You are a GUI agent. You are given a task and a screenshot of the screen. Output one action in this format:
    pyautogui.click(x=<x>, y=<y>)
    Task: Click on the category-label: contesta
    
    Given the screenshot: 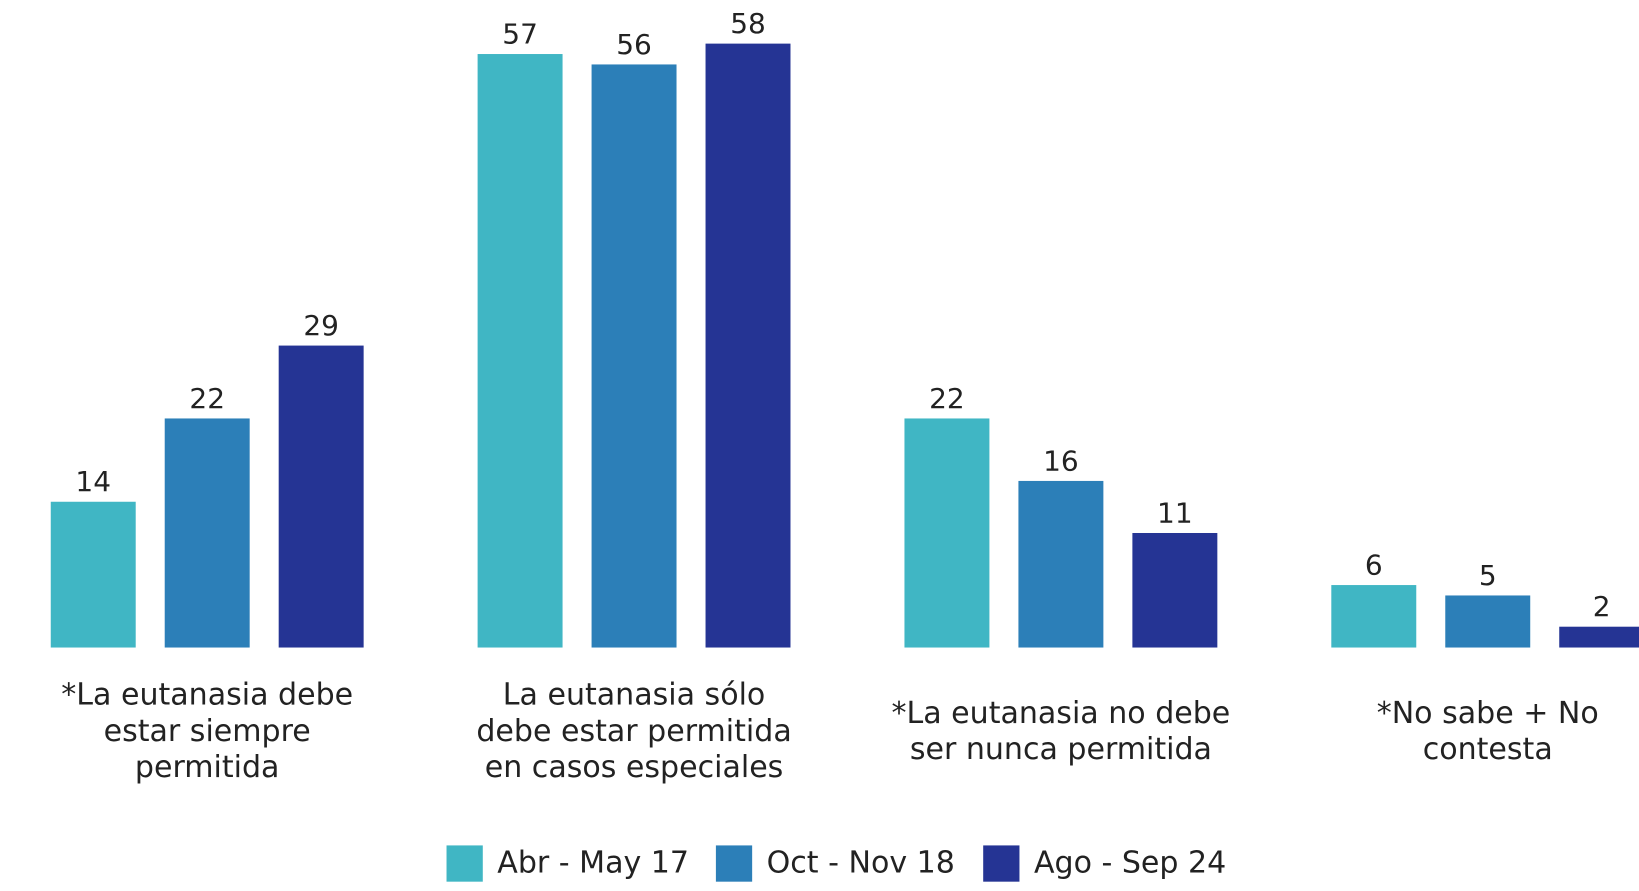 What is the action you would take?
    pyautogui.click(x=1488, y=749)
    